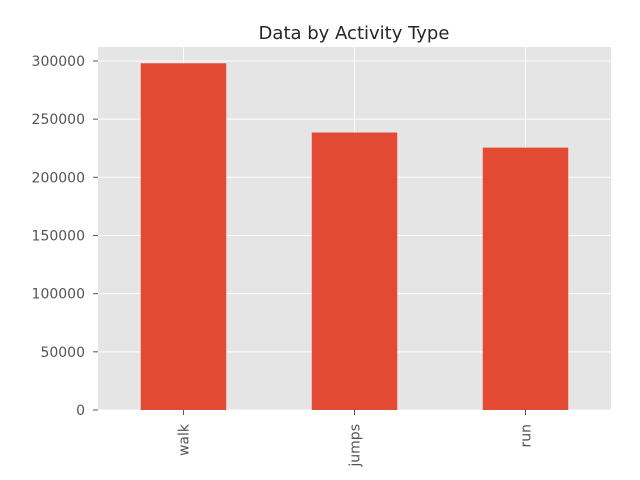 The image size is (640, 480). Describe the element at coordinates (58, 62) in the screenshot. I see `y-tick-label: 300000` at that location.